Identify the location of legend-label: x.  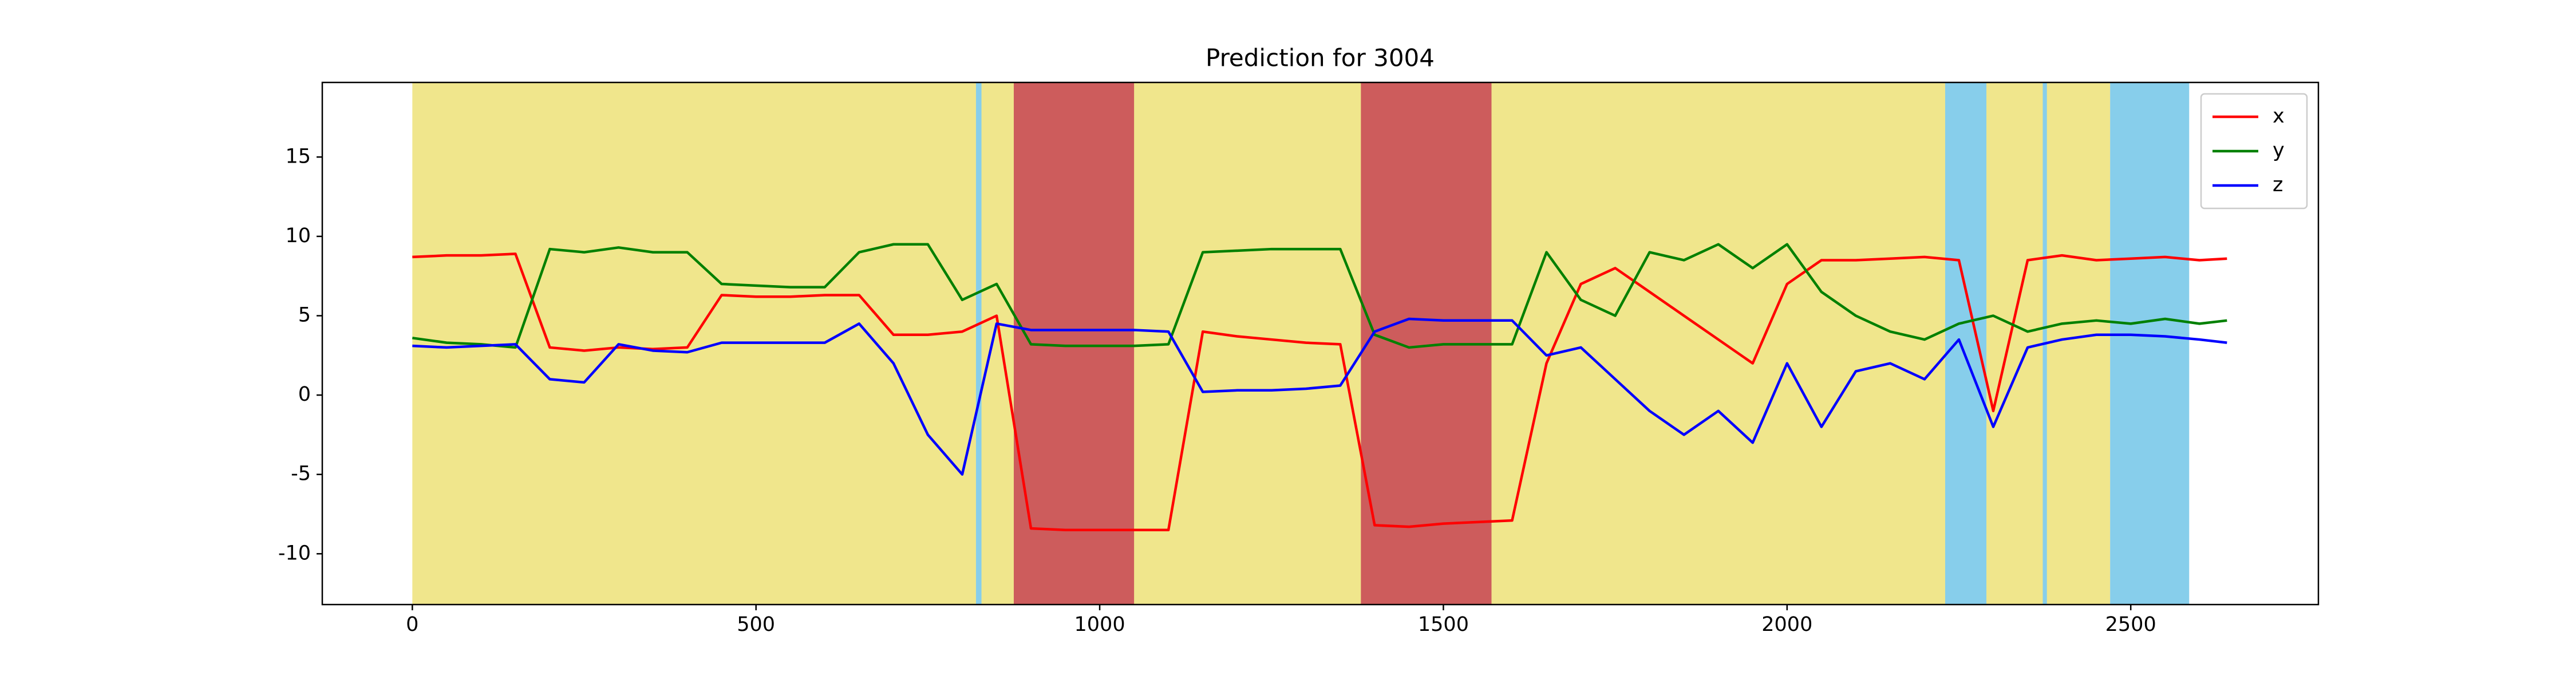
(2279, 116).